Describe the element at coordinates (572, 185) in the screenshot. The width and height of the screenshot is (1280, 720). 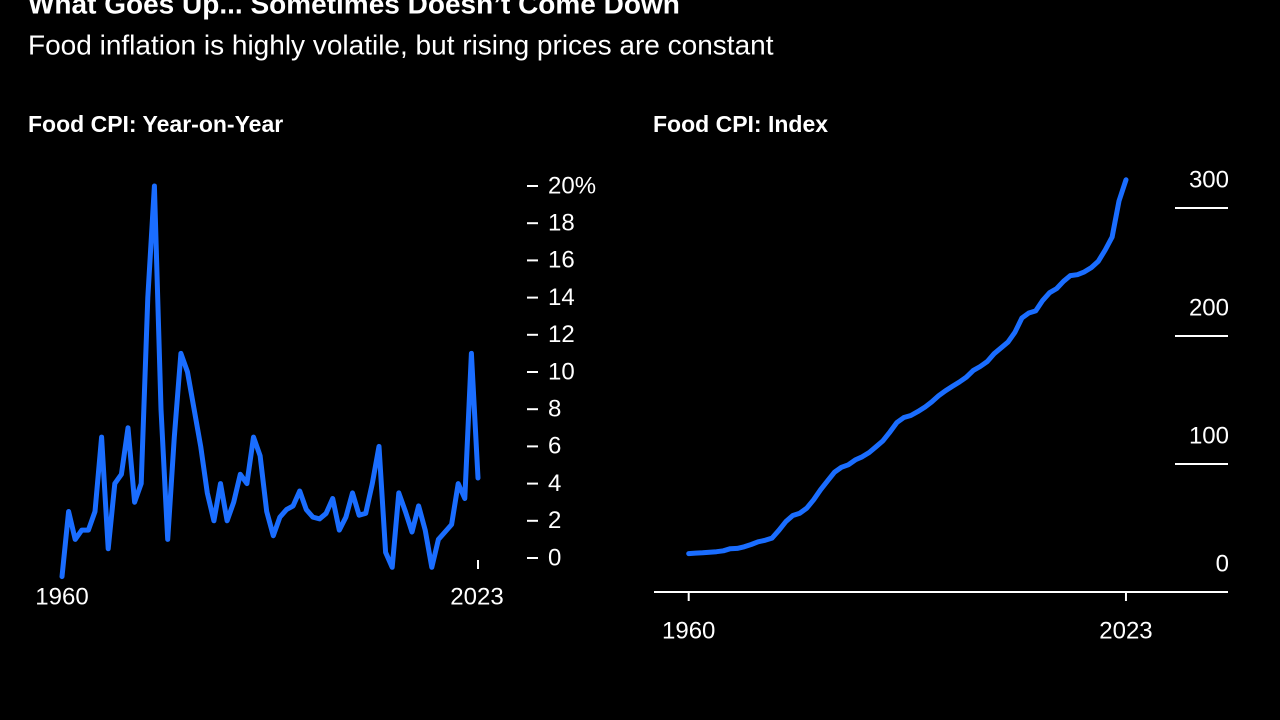
I see `y-tick-label: 20%` at that location.